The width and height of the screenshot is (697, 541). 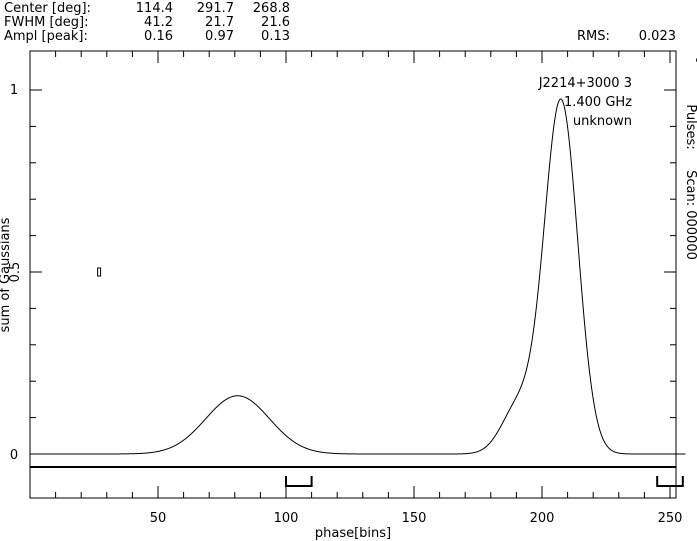 I want to click on header-fwhm-label: FWHM [deg]:, so click(x=46, y=22).